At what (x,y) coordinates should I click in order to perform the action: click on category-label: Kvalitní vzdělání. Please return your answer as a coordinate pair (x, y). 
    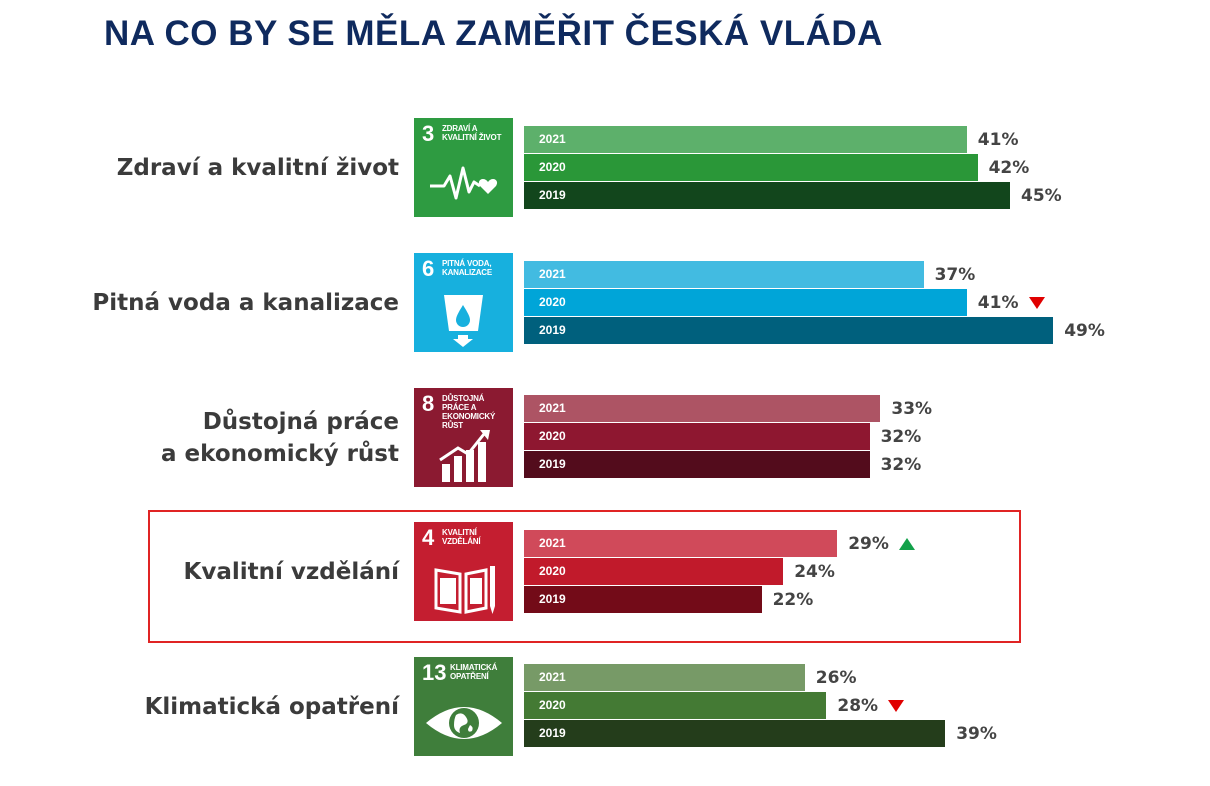
    Looking at the image, I should click on (219, 572).